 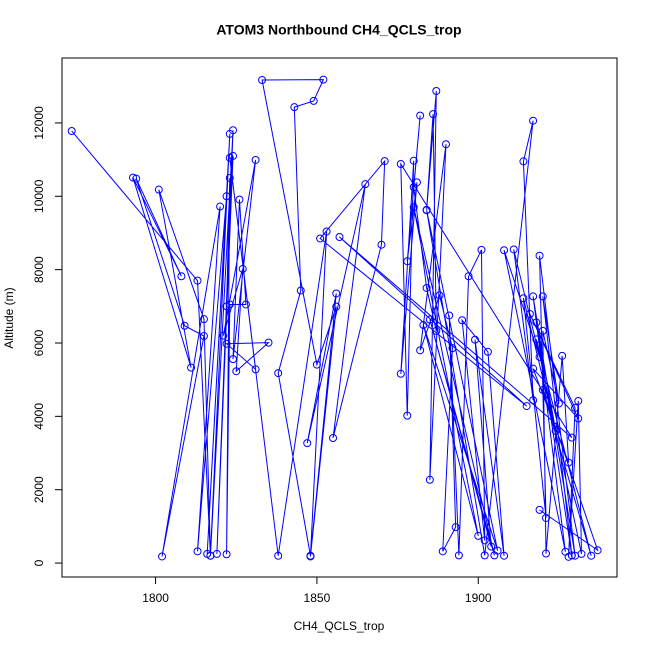 What do you see at coordinates (39, 416) in the screenshot?
I see `y-tick-label: 4000` at bounding box center [39, 416].